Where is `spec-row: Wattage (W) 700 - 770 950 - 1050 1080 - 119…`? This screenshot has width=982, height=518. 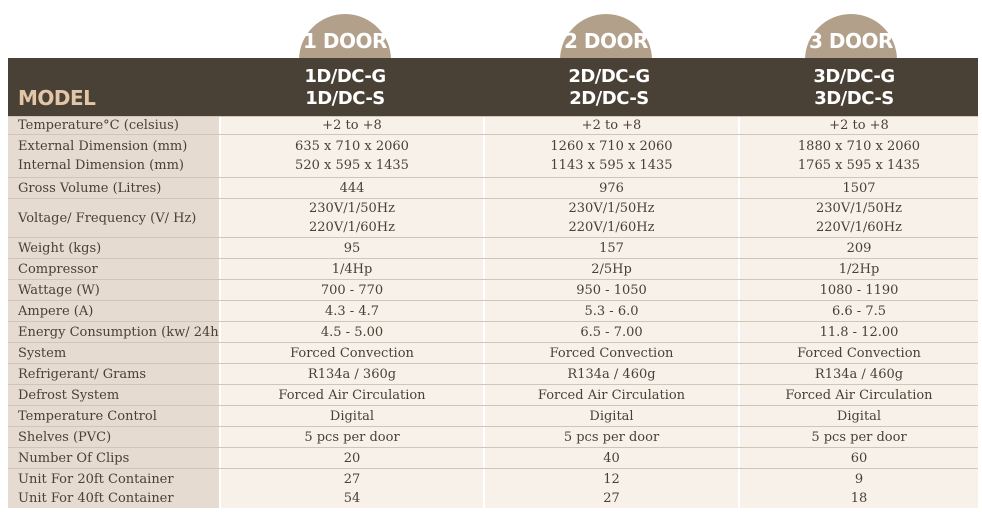 spec-row: Wattage (W) 700 - 770 950 - 1050 1080 - 119… is located at coordinates (493, 289).